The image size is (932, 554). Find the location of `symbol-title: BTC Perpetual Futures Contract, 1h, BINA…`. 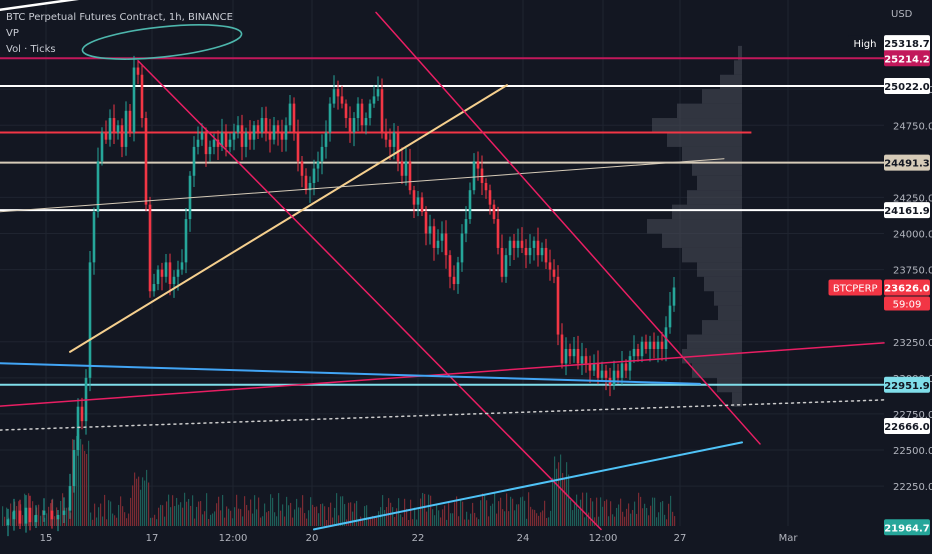

symbol-title: BTC Perpetual Futures Contract, 1h, BINA… is located at coordinates (119, 17).